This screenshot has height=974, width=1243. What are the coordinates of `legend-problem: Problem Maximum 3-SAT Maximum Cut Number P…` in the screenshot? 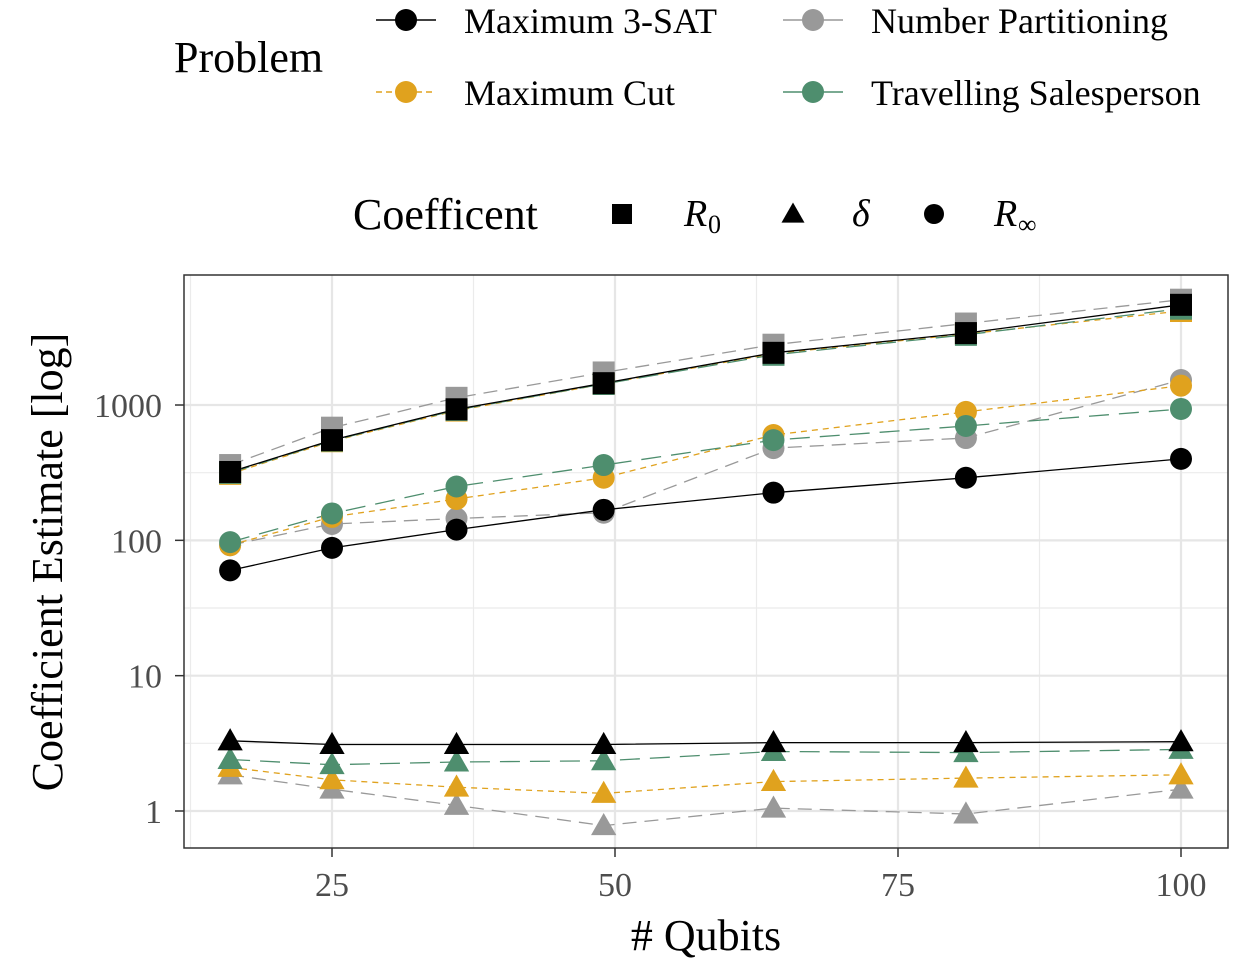 It's located at (687, 57).